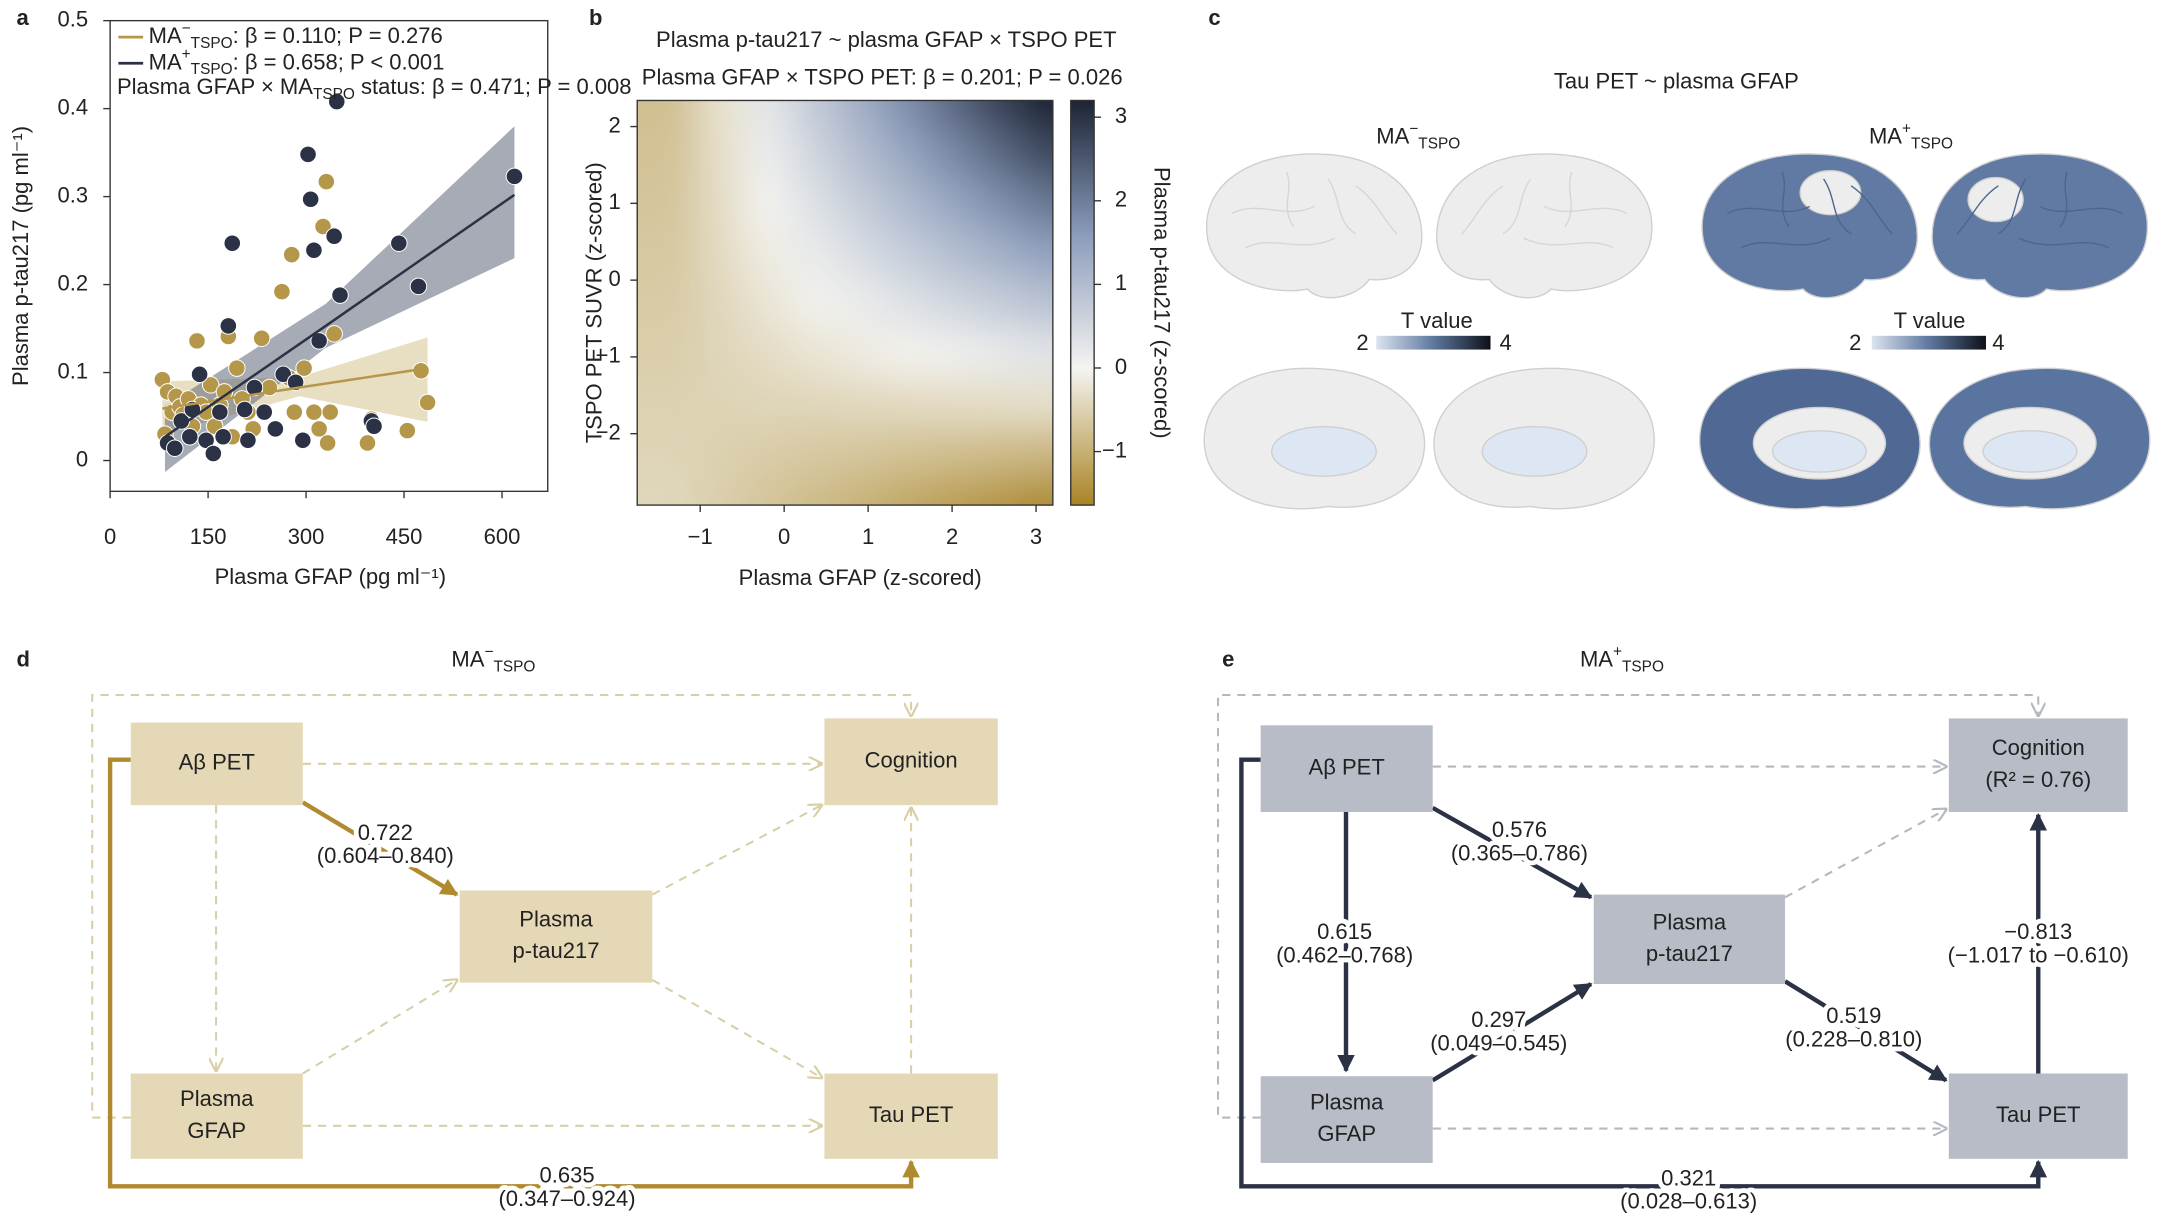 The image size is (2158, 1218). Describe the element at coordinates (1214, 17) in the screenshot. I see `panel-label: c` at that location.